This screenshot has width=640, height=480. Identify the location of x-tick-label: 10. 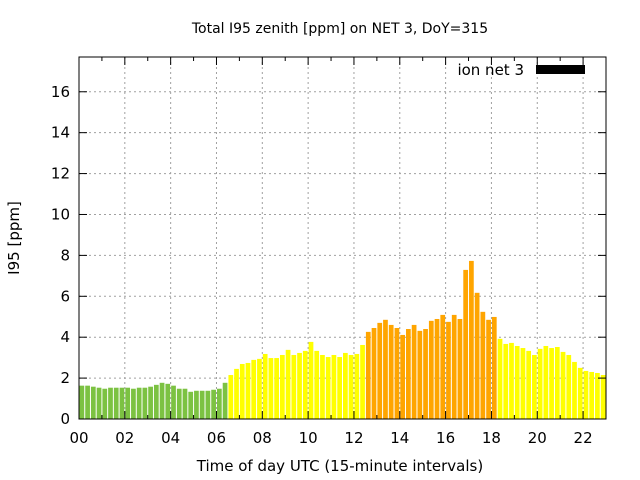
(308, 438).